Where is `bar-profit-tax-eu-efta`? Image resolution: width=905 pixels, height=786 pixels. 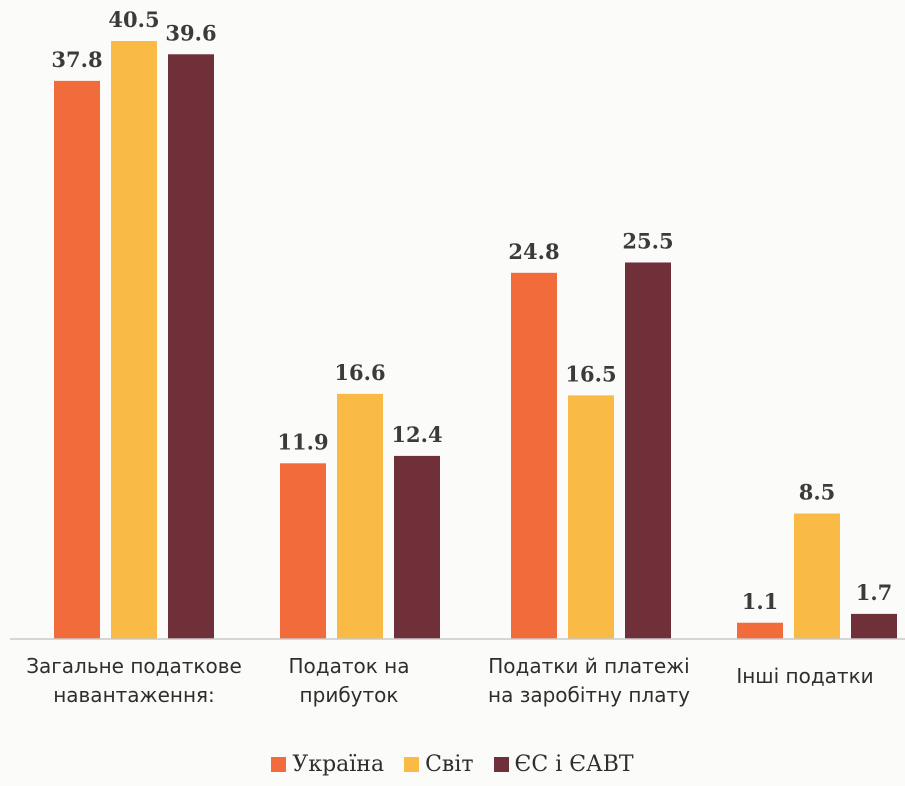
bar-profit-tax-eu-efta is located at coordinates (417, 547).